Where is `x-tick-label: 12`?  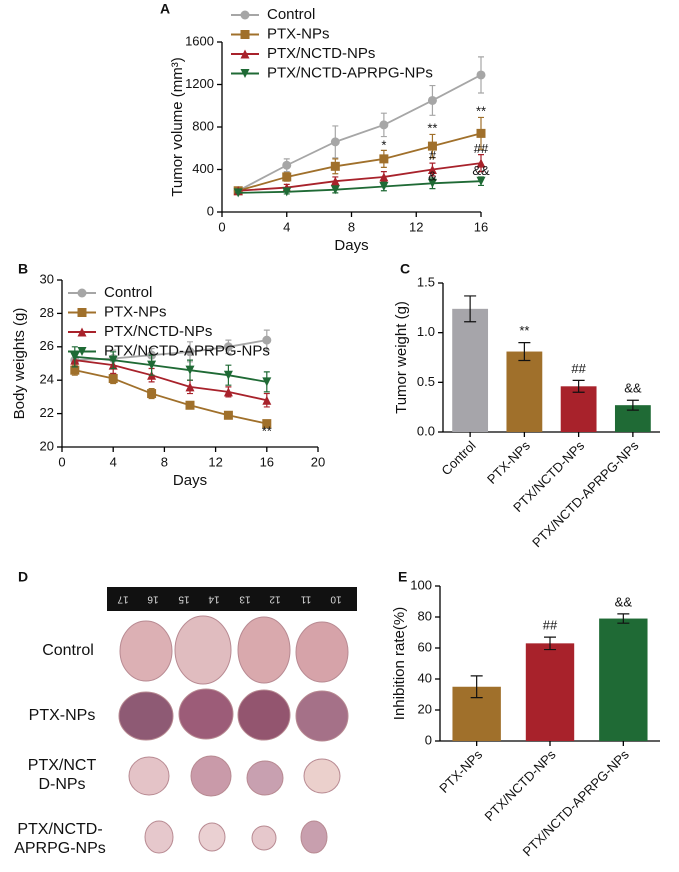 x-tick-label: 12 is located at coordinates (215, 461).